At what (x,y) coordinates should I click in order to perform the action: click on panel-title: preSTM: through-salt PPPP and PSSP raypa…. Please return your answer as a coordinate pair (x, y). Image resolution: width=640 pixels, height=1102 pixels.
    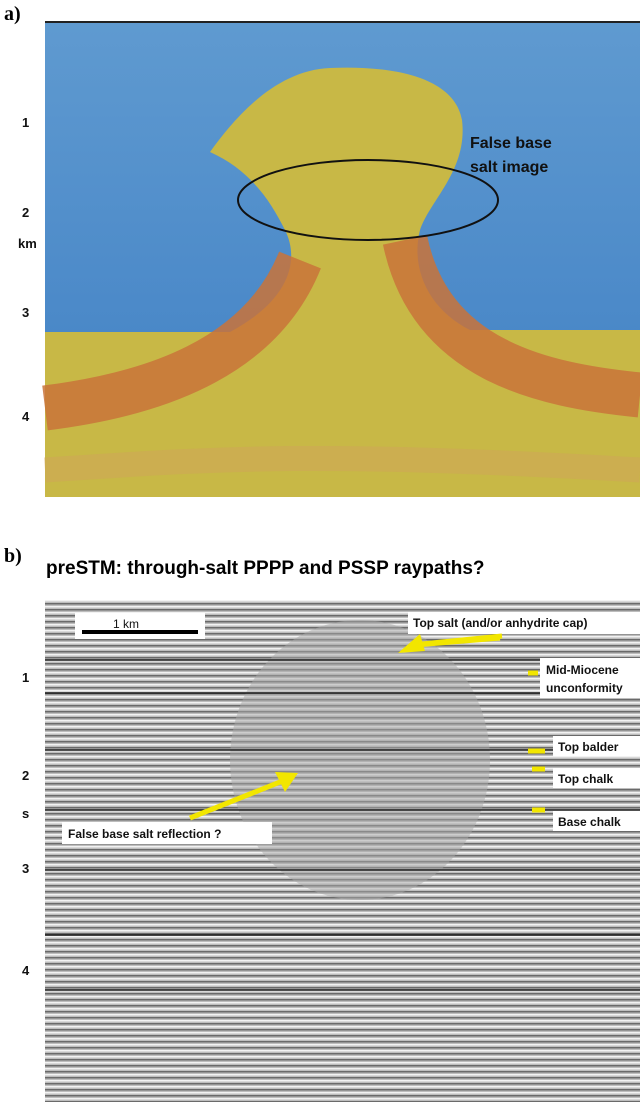
    Looking at the image, I should click on (265, 568).